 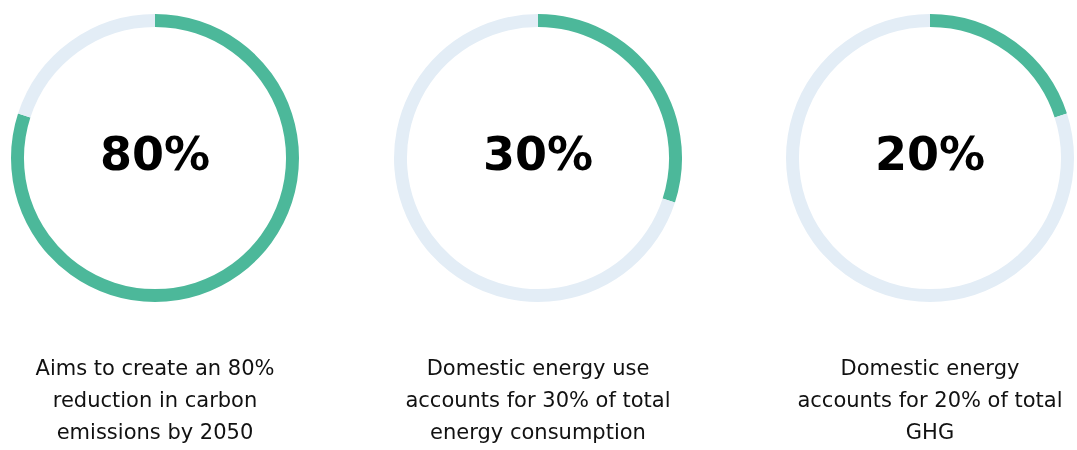 What do you see at coordinates (155, 400) in the screenshot?
I see `text: Aims to create an 80% reduction in carbon emissions by 2050` at bounding box center [155, 400].